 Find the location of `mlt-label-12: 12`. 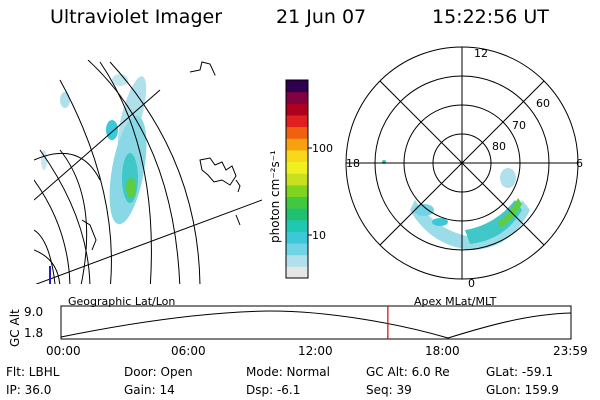

mlt-label-12: 12 is located at coordinates (481, 53).